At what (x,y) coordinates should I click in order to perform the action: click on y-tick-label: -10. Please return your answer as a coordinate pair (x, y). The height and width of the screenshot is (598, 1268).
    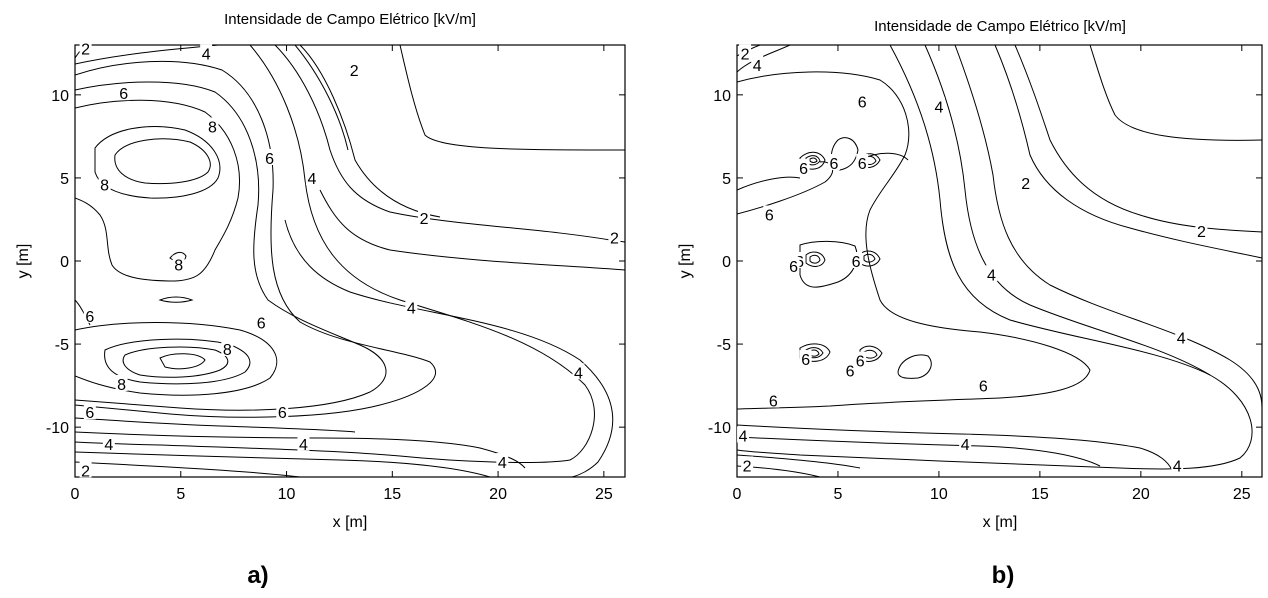
    Looking at the image, I should click on (57, 428).